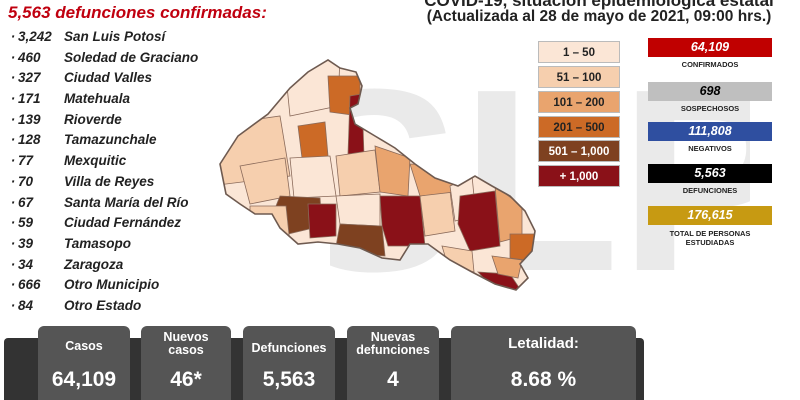 This screenshot has width=800, height=400. What do you see at coordinates (103, 285) in the screenshot?
I see `list-item: · 666 Otro Municipio` at bounding box center [103, 285].